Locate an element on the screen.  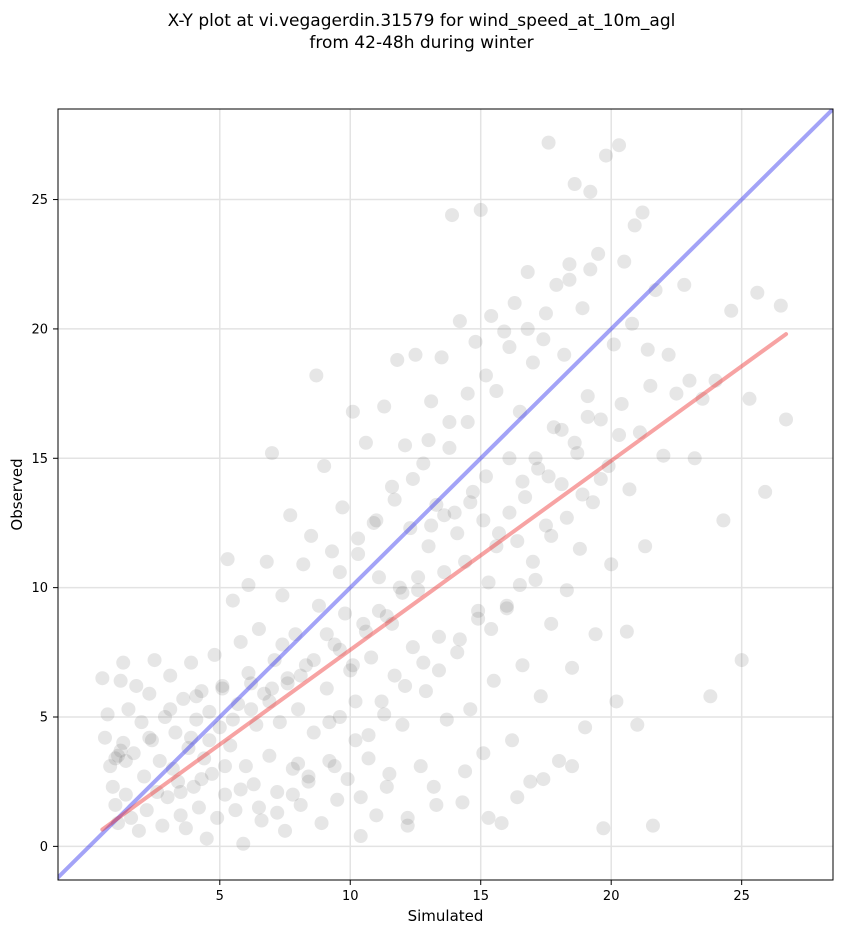
y-tick-label: 5 is located at coordinates (44, 718).